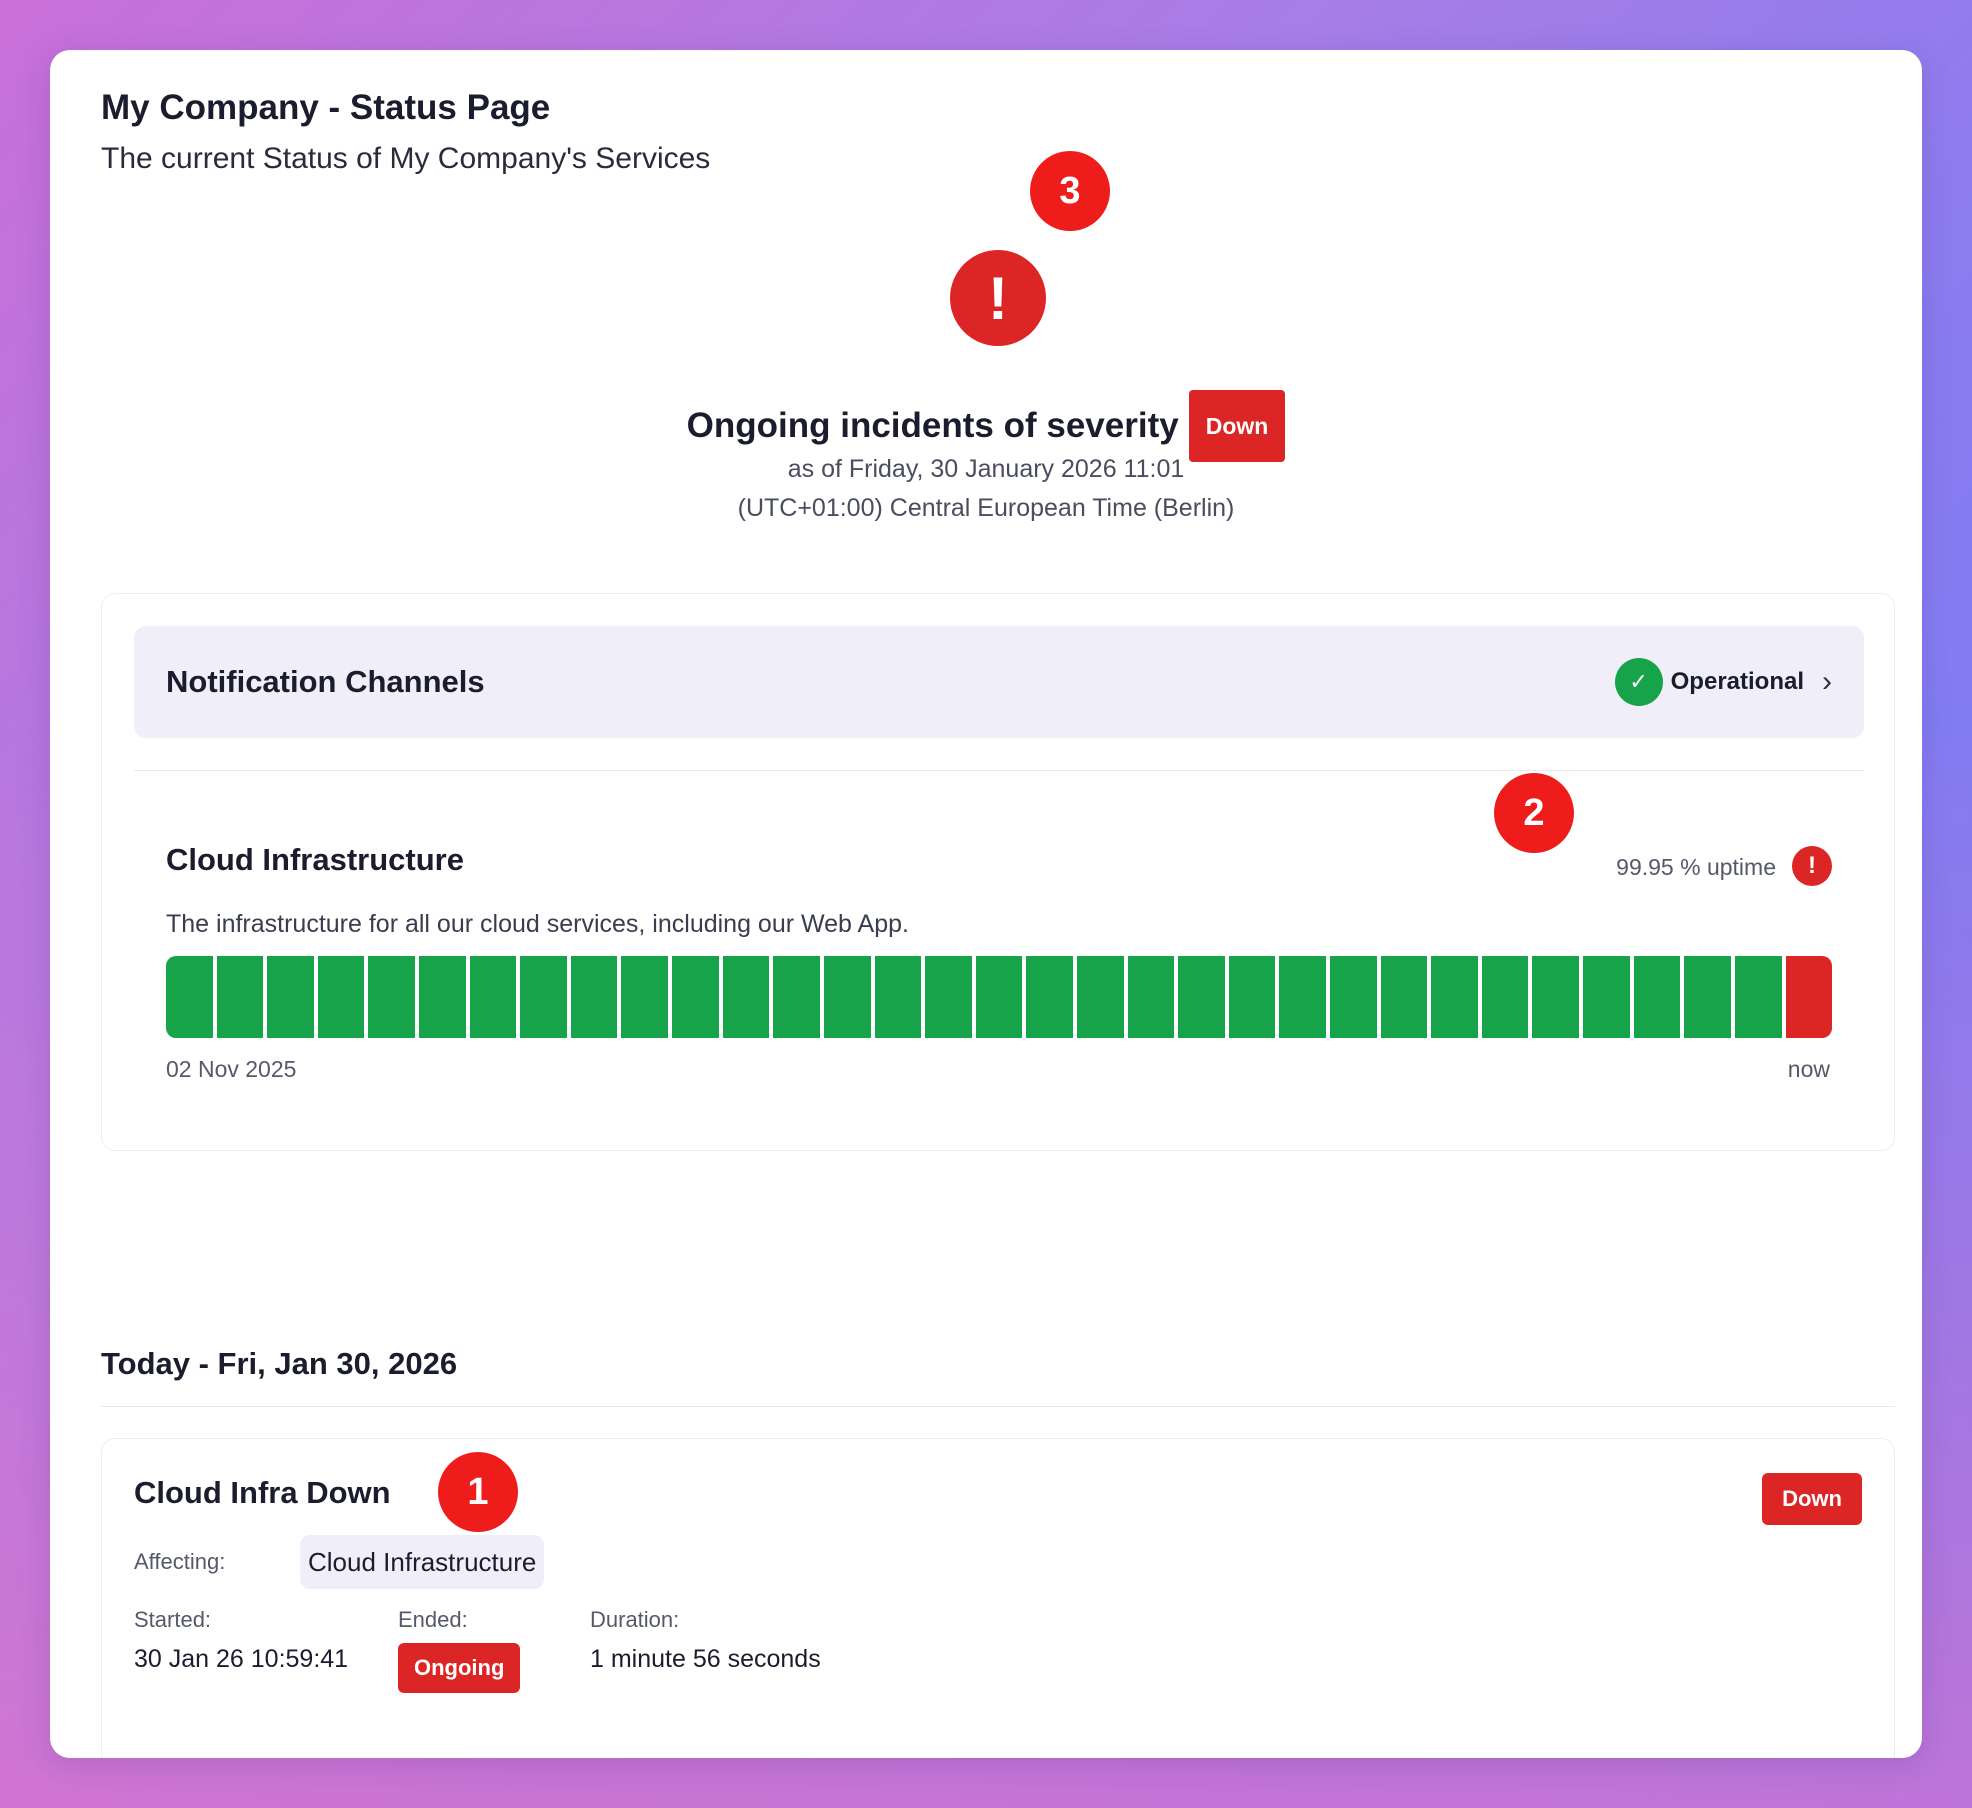  I want to click on ended-label: Ended:, so click(433, 1619).